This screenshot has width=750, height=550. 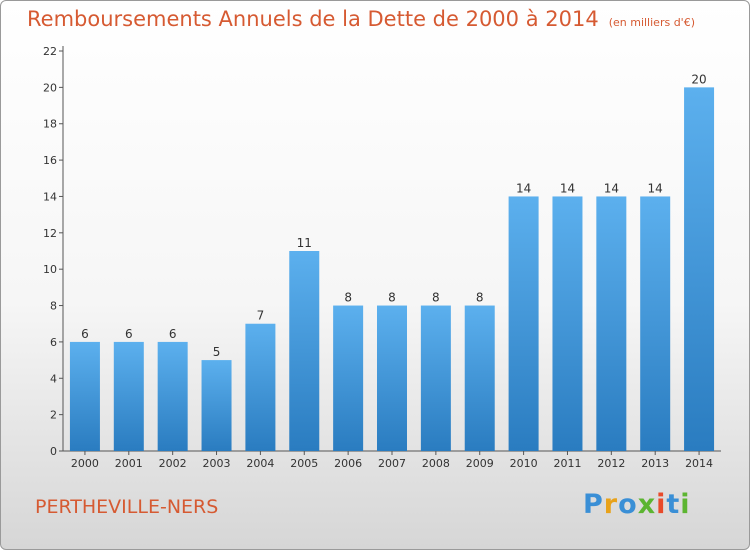 I want to click on y-tick-label: 10, so click(x=50, y=269).